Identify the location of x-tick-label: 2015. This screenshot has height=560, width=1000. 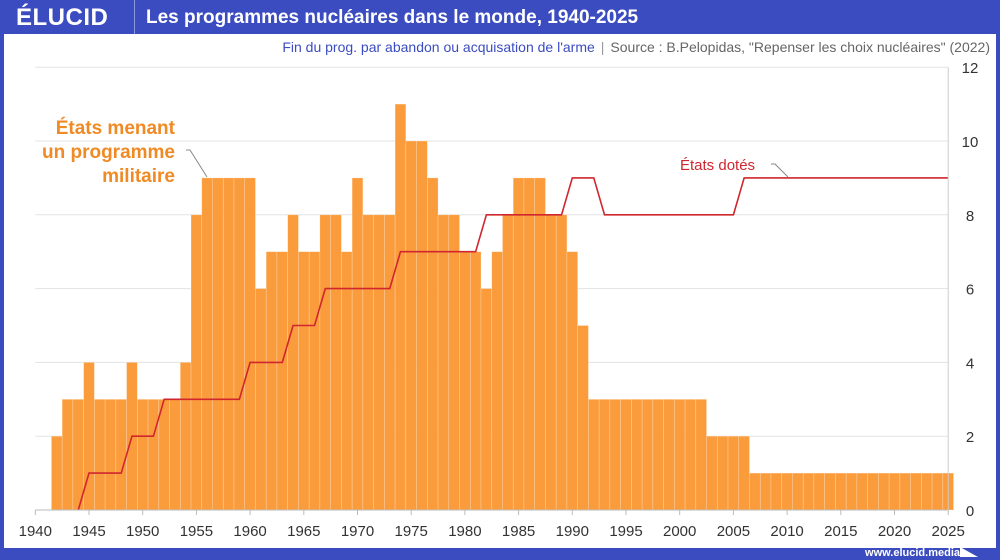
(840, 531).